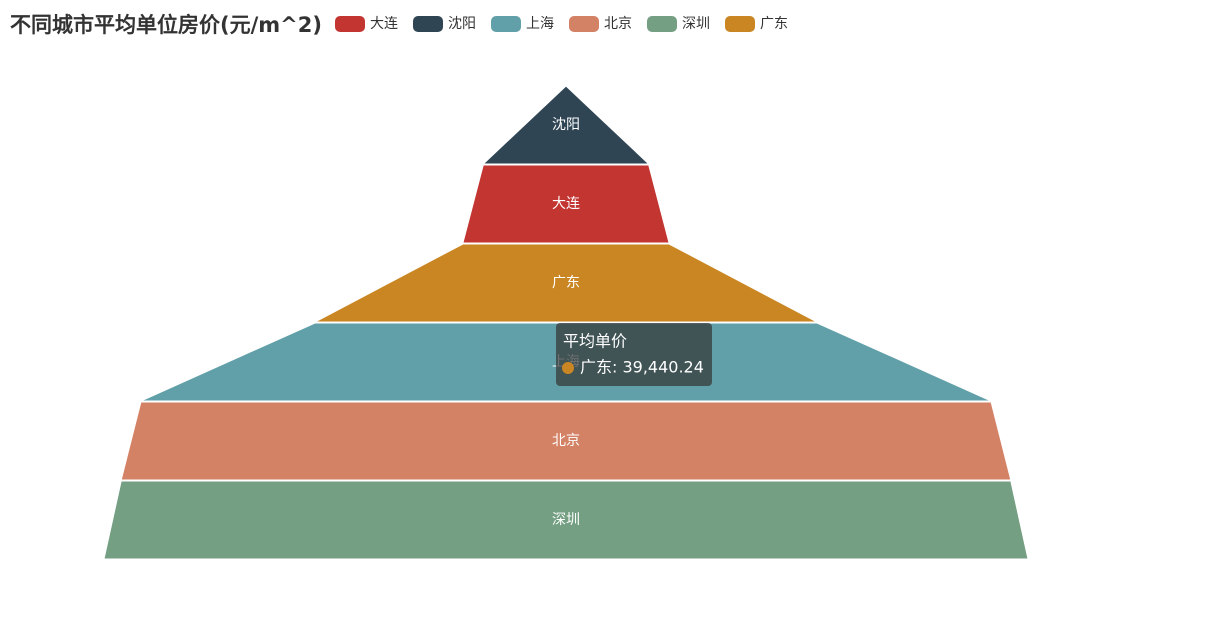 This screenshot has height=631, width=1213. What do you see at coordinates (774, 24) in the screenshot?
I see `legend-label: 广东` at bounding box center [774, 24].